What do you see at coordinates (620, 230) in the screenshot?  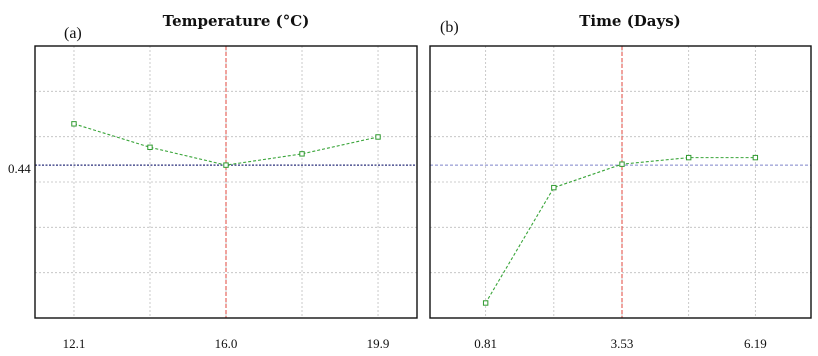 I see `panel-b-series-line` at bounding box center [620, 230].